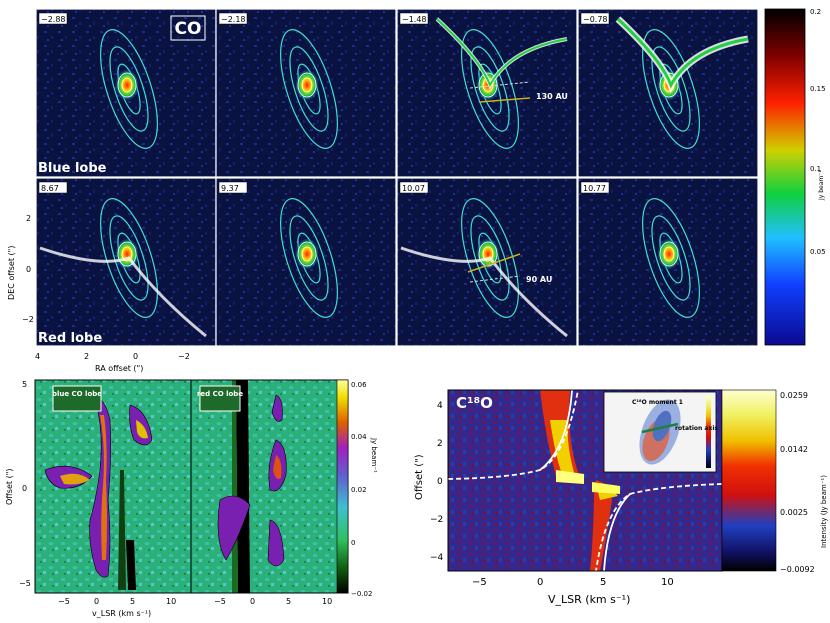  I want to click on c18o-ytick-0: 4, so click(440, 406).